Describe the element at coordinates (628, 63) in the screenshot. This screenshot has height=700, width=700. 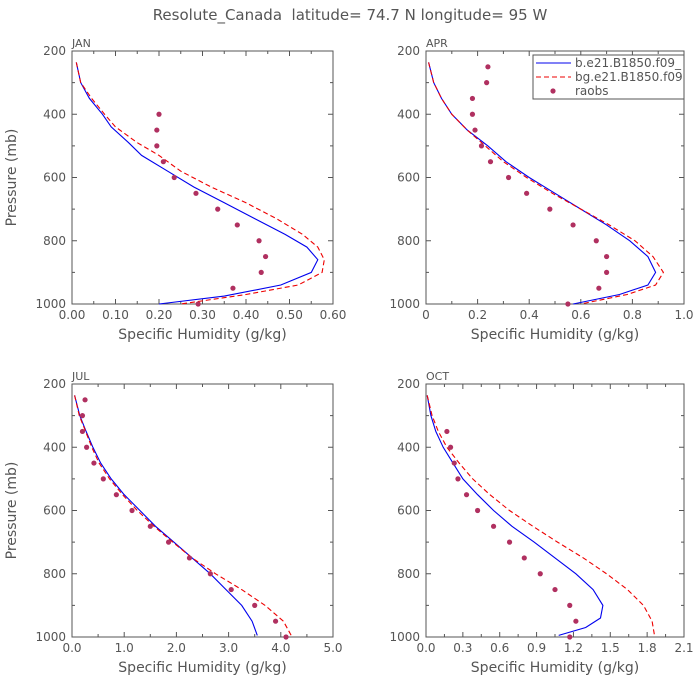
I see `legend-label: b.e21.B1850.f09_` at that location.